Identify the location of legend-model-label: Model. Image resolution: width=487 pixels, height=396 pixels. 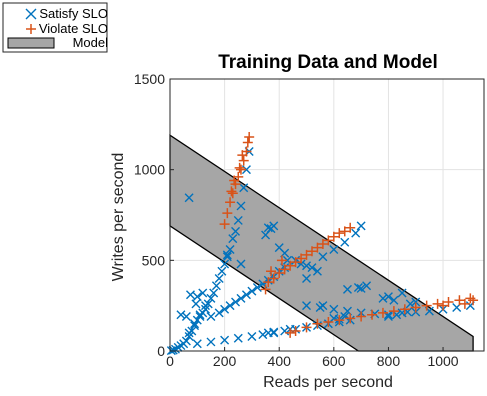
(91, 42).